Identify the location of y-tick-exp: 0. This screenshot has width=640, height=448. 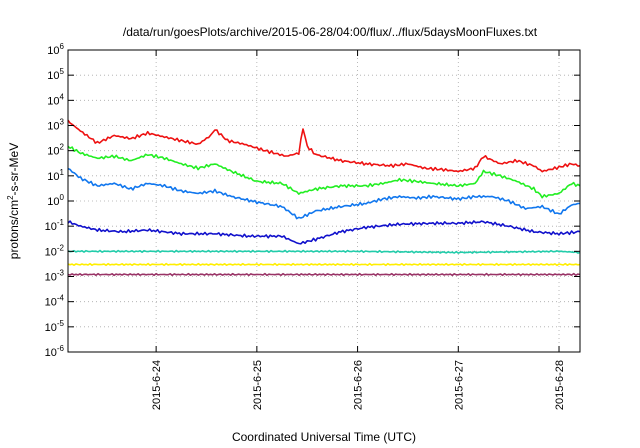
(62, 197).